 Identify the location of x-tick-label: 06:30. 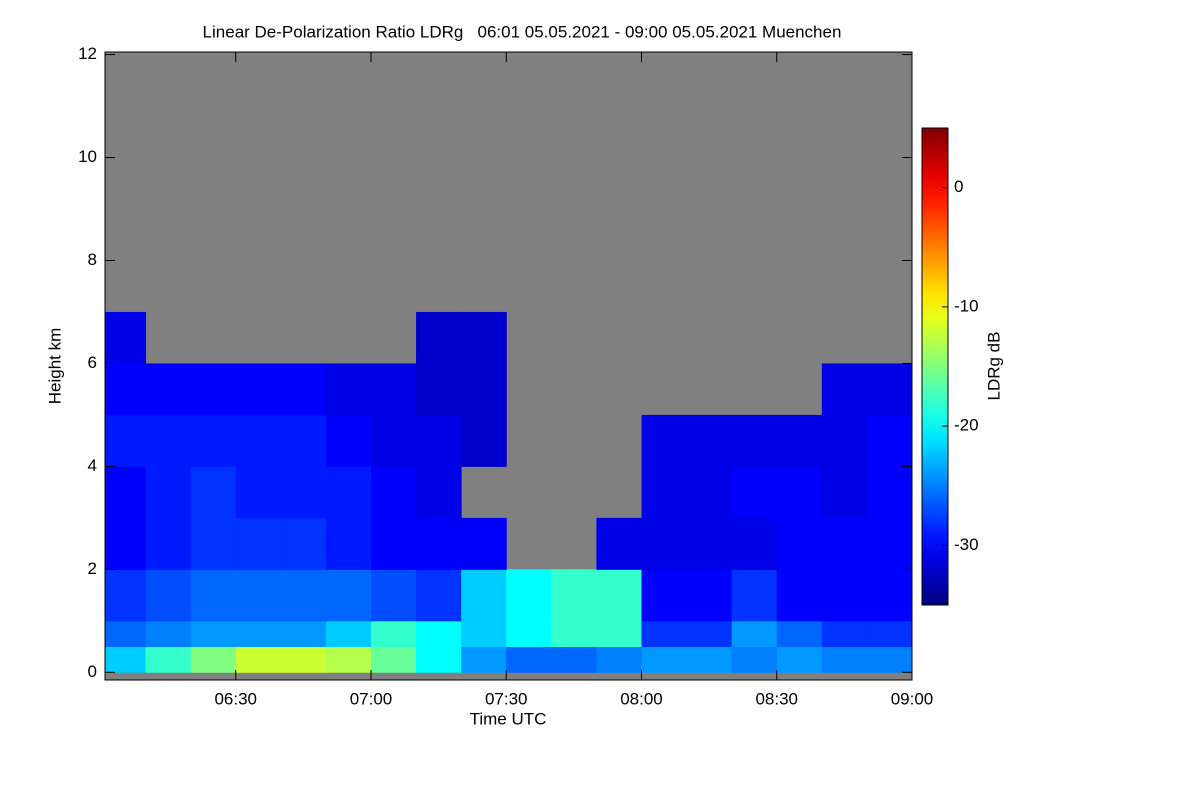
(235, 698).